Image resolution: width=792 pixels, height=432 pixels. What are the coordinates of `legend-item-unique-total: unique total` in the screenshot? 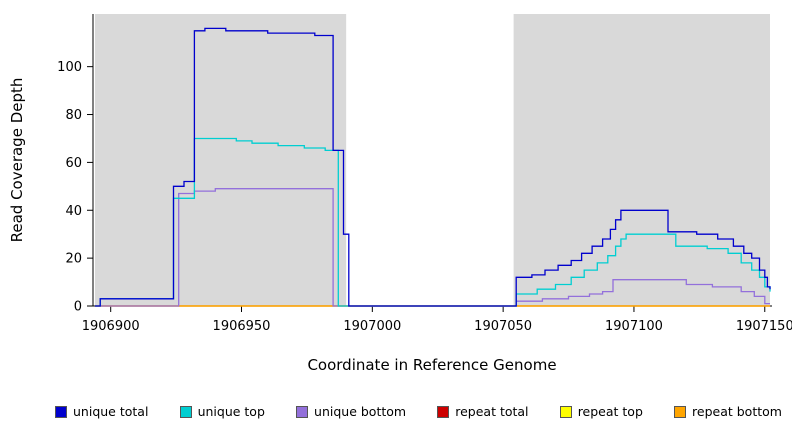 It's located at (101, 411).